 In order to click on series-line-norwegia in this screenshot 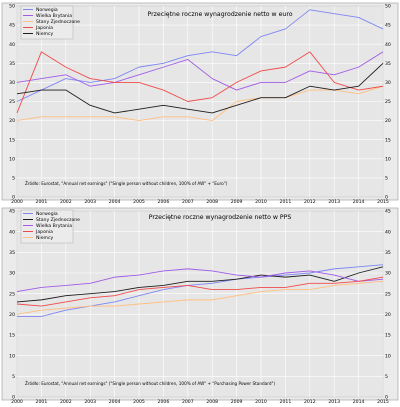, I will do `click(200, 290)`.